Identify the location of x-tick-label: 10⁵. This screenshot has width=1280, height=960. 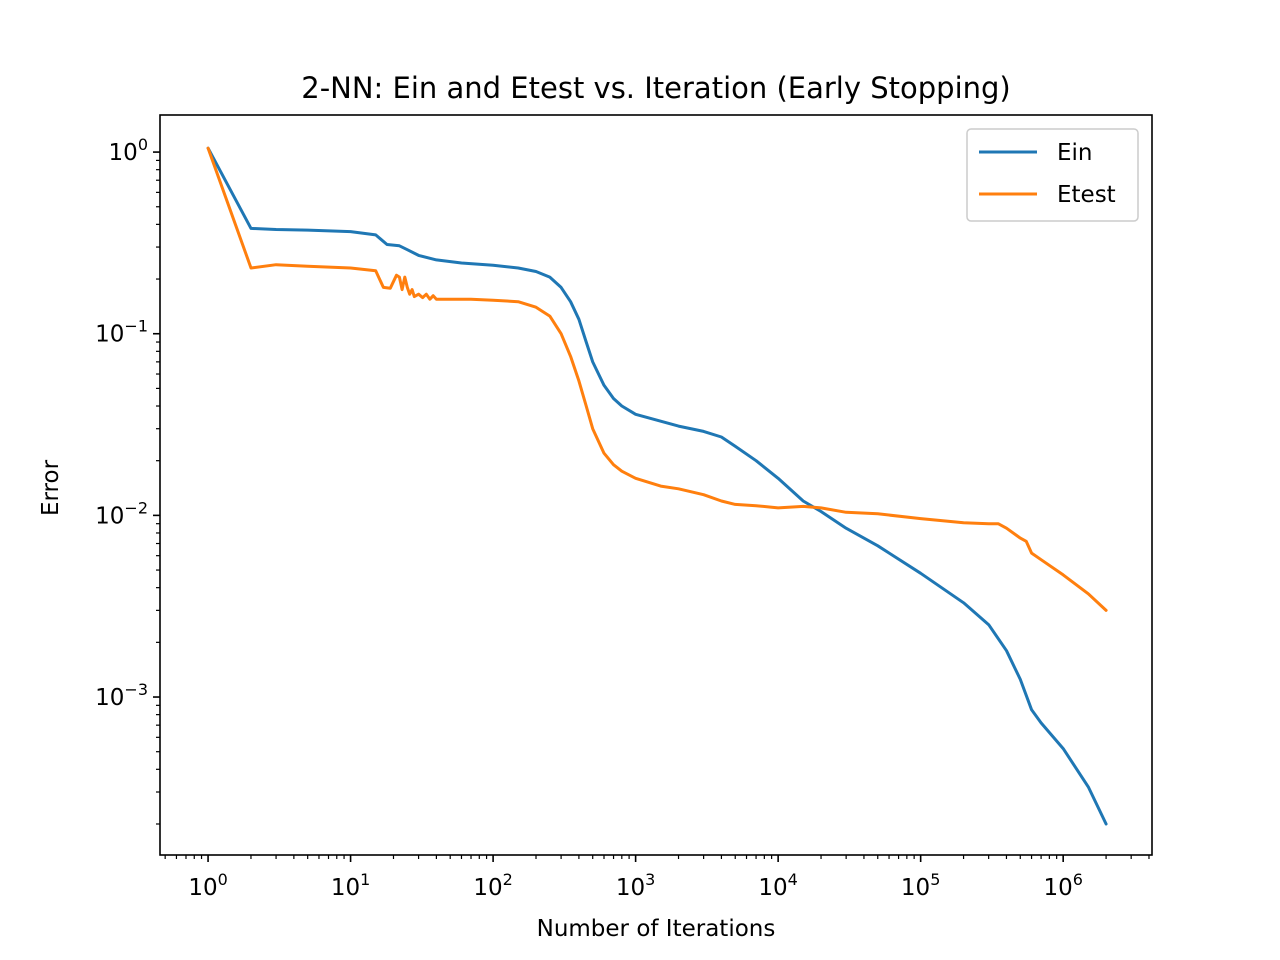
(920, 885).